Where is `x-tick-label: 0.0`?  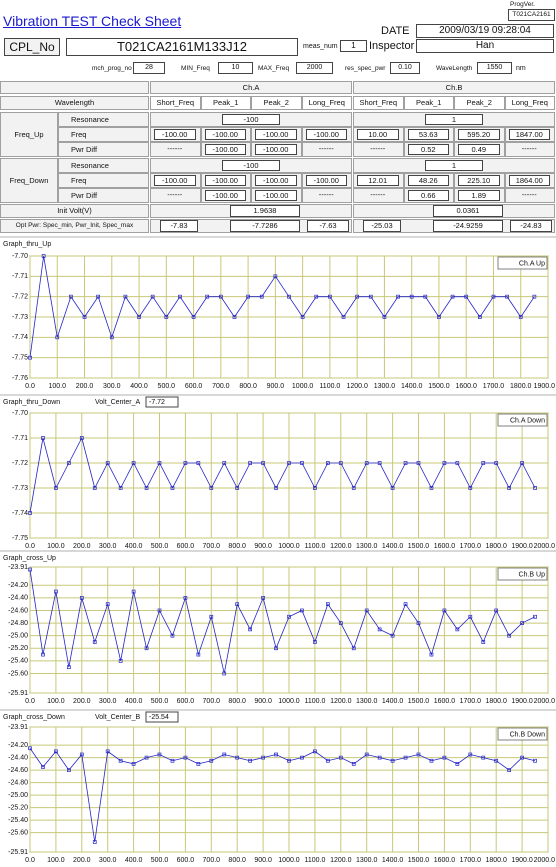
x-tick-label: 0.0 is located at coordinates (30, 701).